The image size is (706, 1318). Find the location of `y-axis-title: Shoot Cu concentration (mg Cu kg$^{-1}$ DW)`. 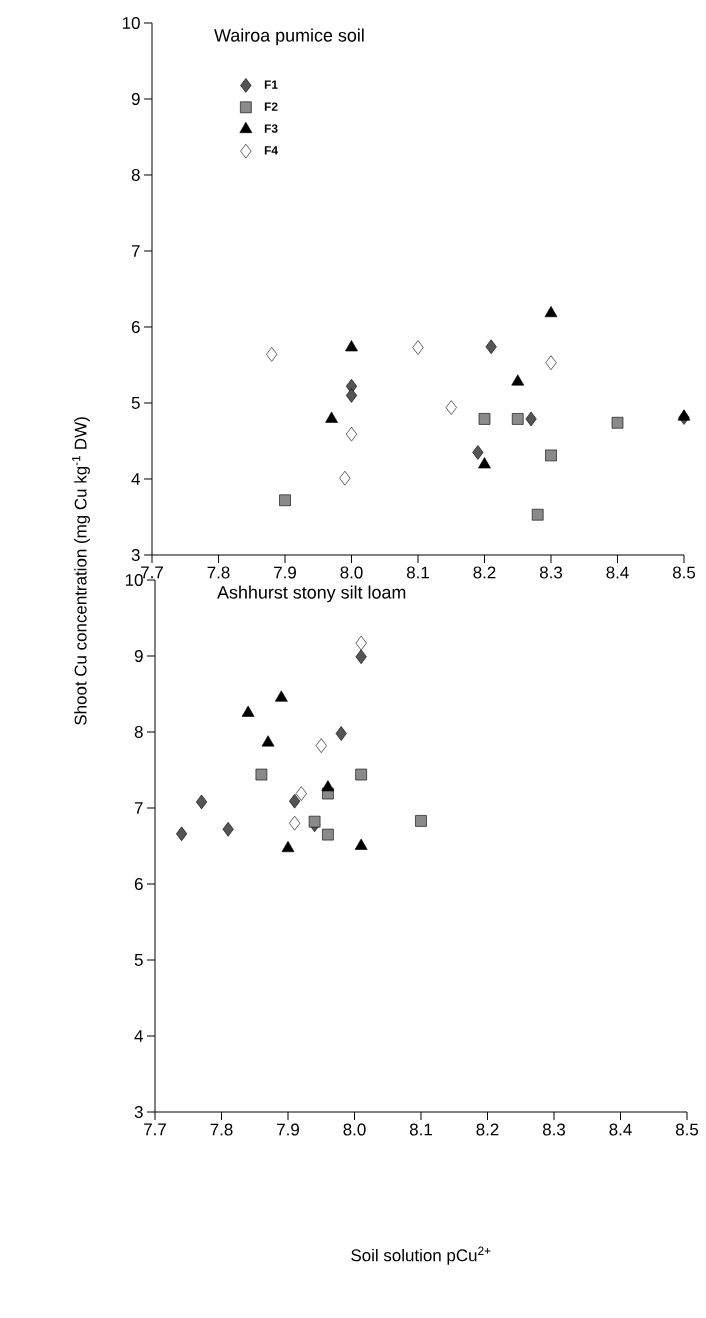

y-axis-title: Shoot Cu concentration (mg Cu kg$^{-1}$ DW) is located at coordinates (81, 571).